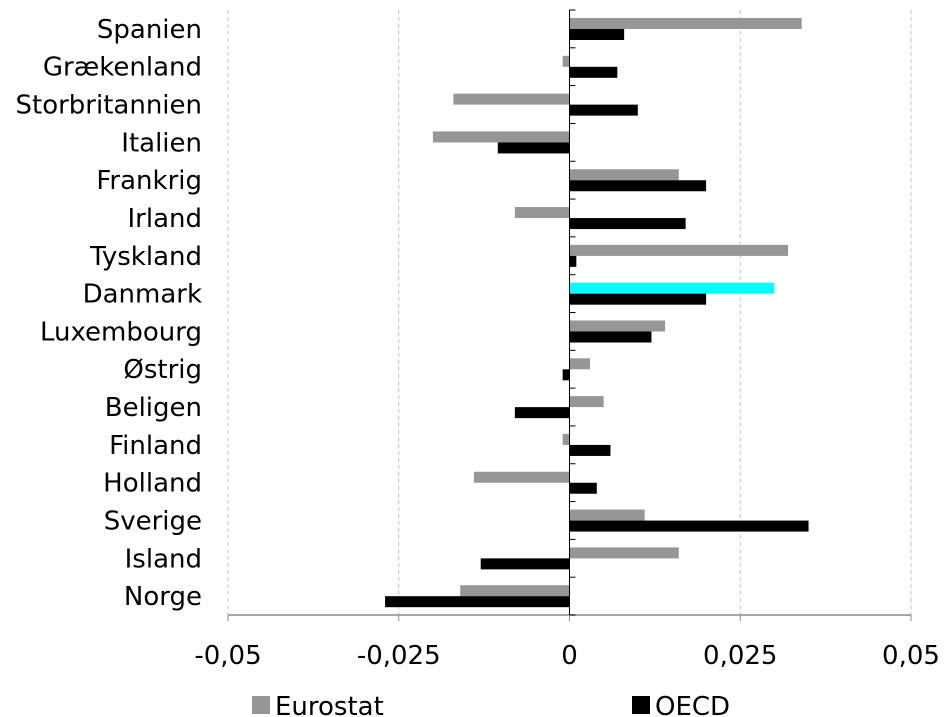 Image resolution: width=944 pixels, height=717 pixels. Describe the element at coordinates (501, 137) in the screenshot. I see `bar-eurostat-italien` at that location.